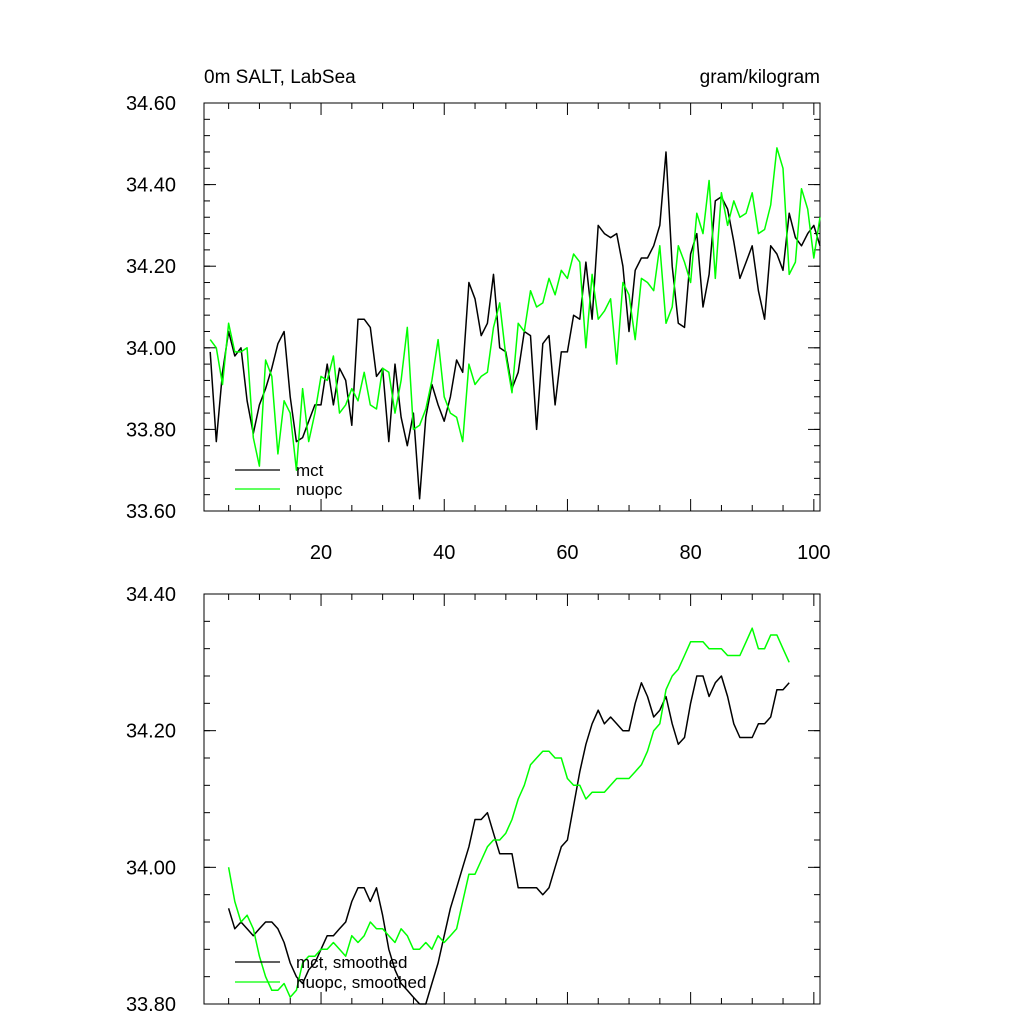  I want to click on chart-title-right: gram/kilogram, so click(760, 77).